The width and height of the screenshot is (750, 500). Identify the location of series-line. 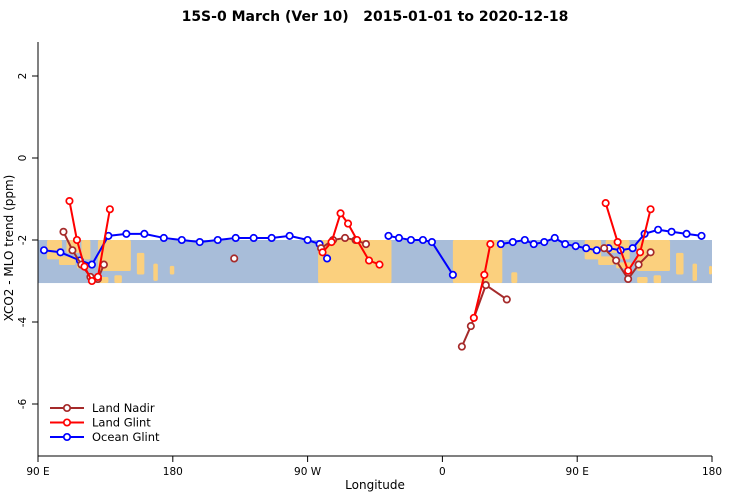
(89, 241).